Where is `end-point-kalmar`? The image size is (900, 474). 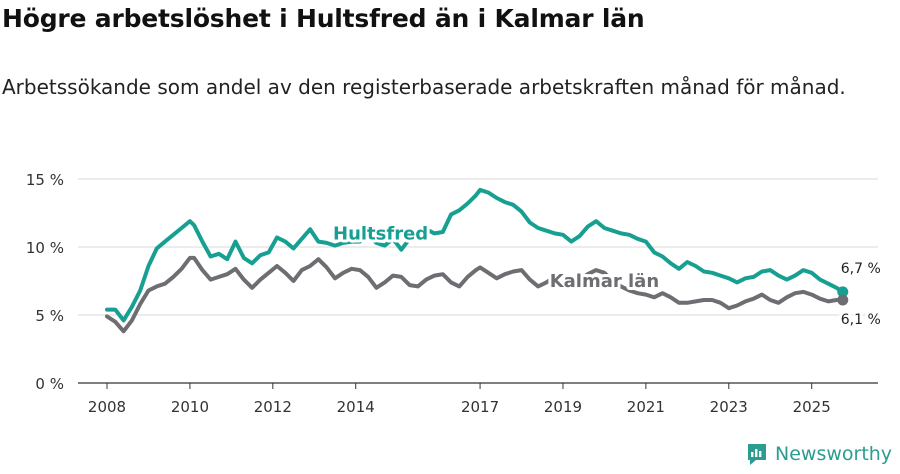
end-point-kalmar is located at coordinates (843, 300).